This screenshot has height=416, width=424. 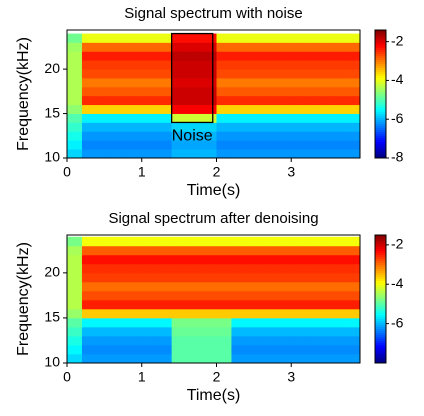 What do you see at coordinates (67, 377) in the screenshot?
I see `x-tick-label: 0` at bounding box center [67, 377].